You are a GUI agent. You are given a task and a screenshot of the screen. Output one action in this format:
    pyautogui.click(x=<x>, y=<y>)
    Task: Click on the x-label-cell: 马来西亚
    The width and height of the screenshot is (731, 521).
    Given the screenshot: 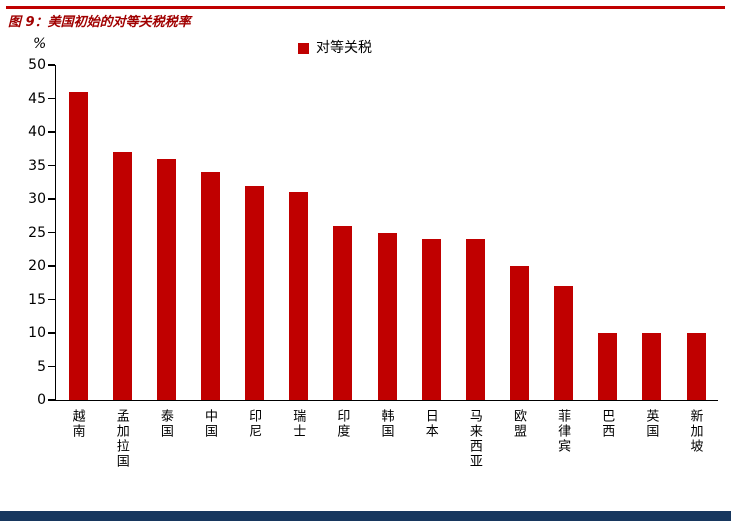 What is the action you would take?
    pyautogui.click(x=474, y=439)
    